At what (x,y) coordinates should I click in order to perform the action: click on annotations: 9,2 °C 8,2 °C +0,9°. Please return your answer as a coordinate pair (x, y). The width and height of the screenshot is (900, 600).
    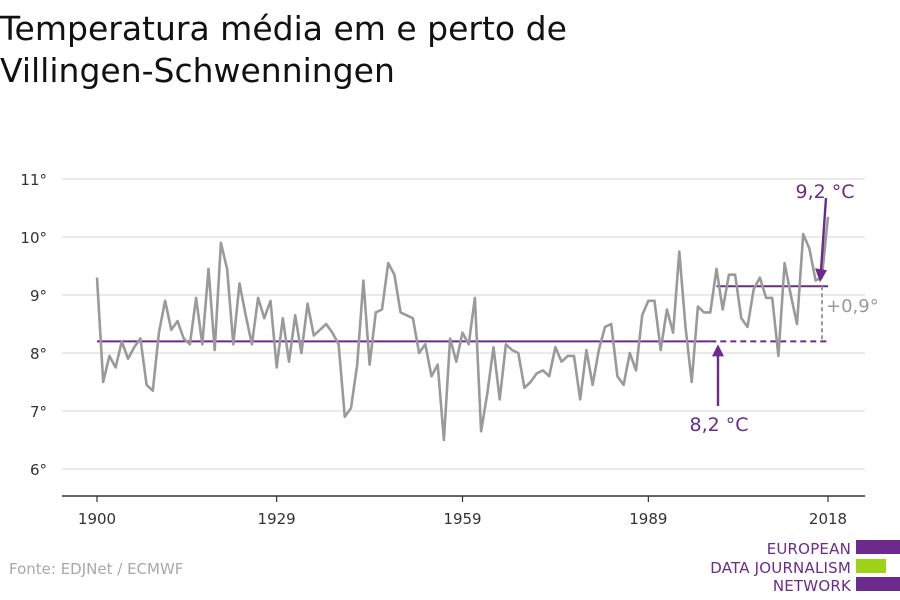
    Looking at the image, I should click on (783, 308).